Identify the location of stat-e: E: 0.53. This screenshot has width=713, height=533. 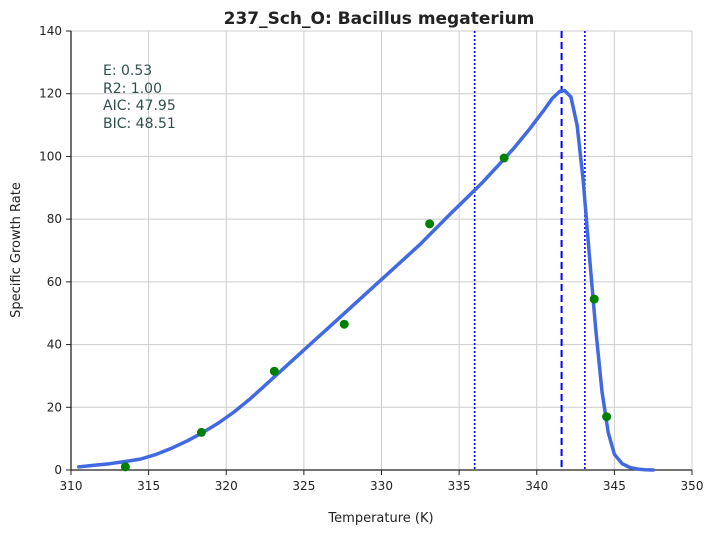
(127, 71).